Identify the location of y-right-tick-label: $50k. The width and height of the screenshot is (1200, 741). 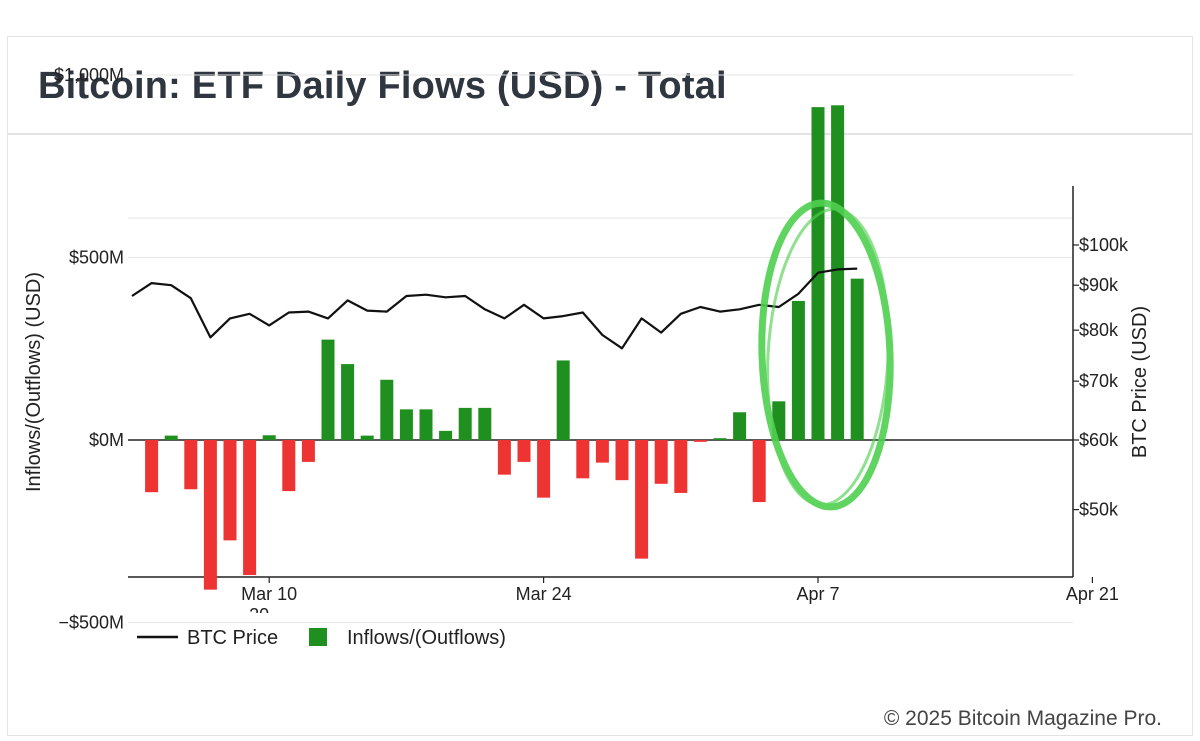
(1099, 510).